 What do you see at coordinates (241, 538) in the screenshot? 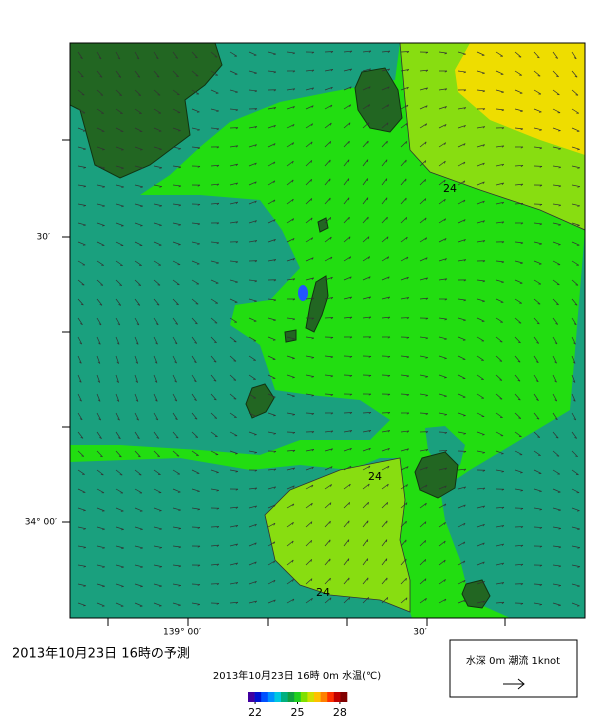
I see `cool-water` at bounding box center [241, 538].